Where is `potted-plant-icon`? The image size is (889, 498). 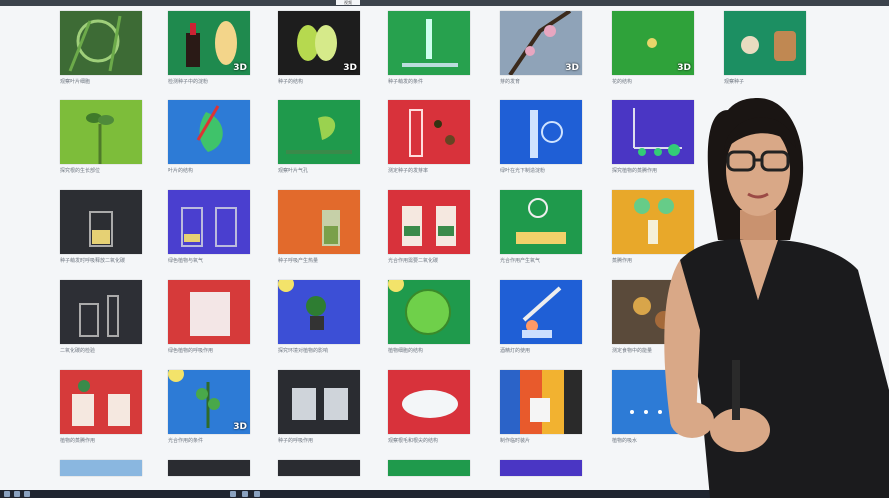
potted-plant-icon is located at coordinates (302, 305).